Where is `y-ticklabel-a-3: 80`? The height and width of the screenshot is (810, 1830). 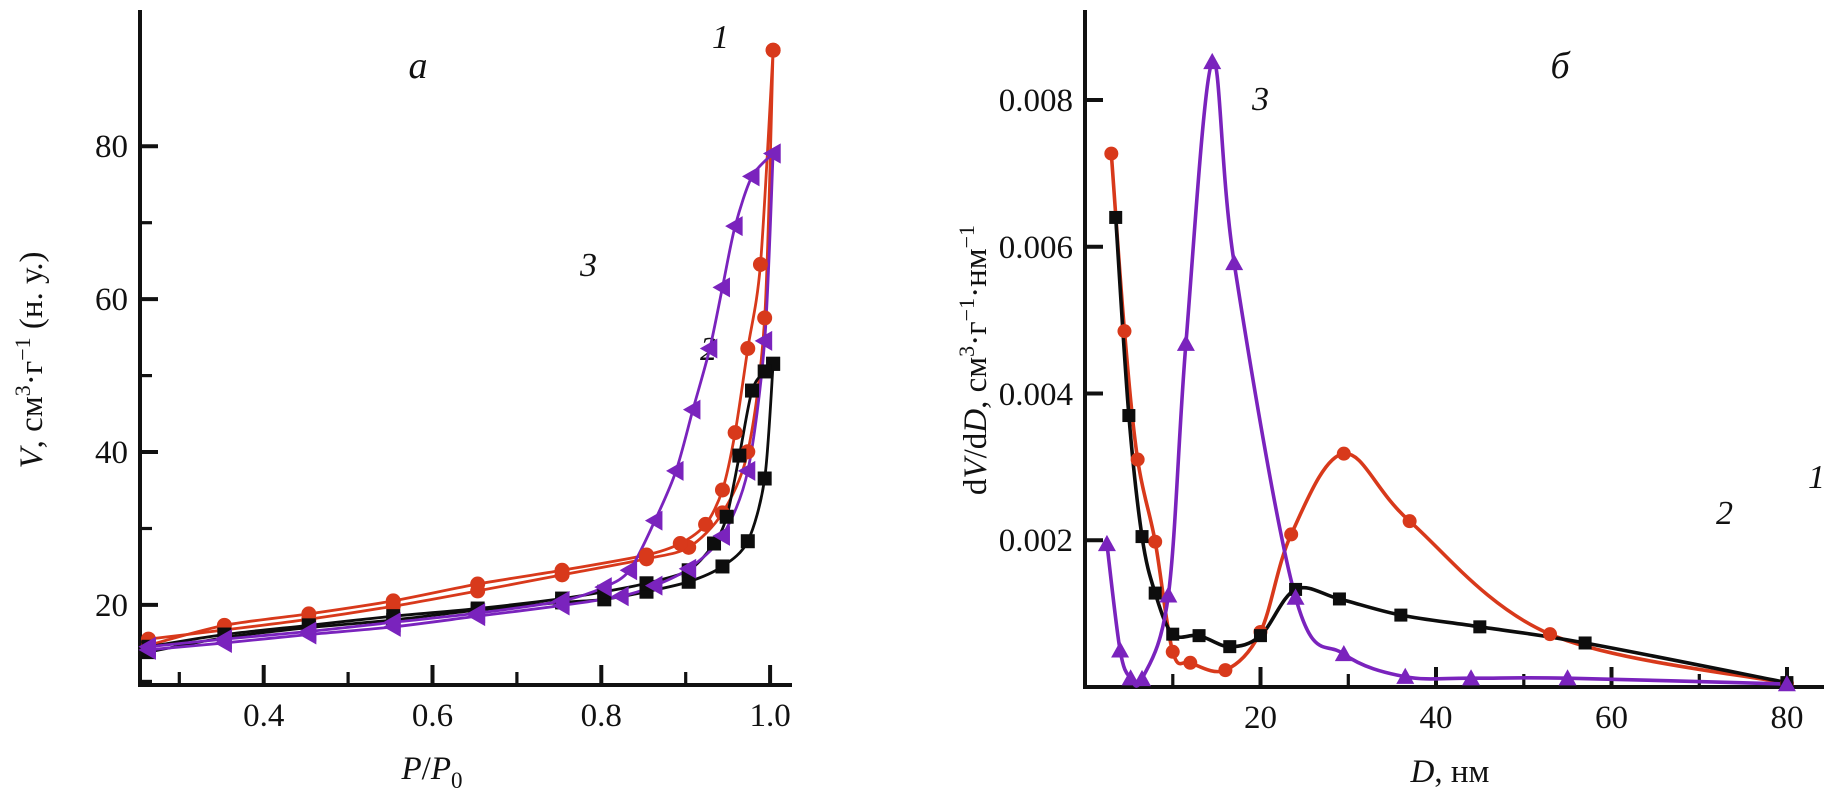
y-ticklabel-a-3: 80 is located at coordinates (111, 147).